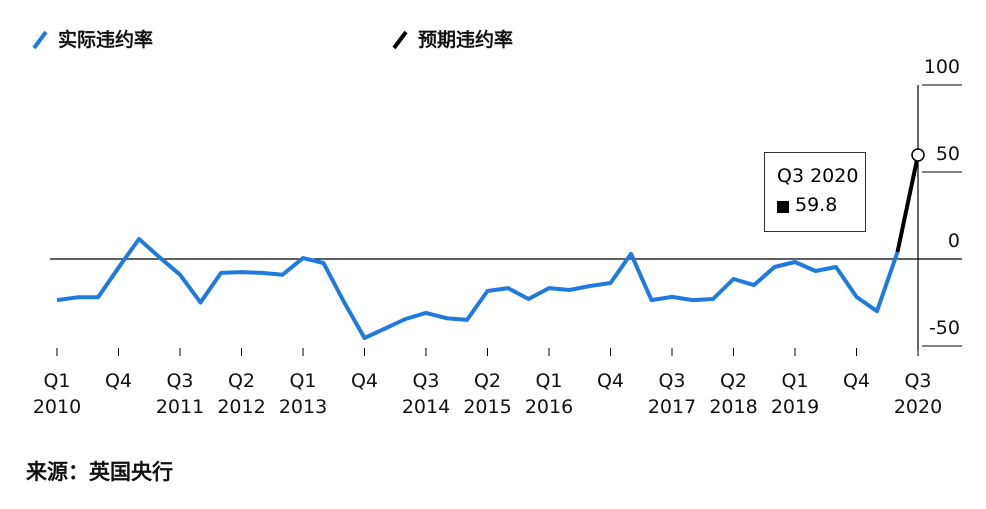  Describe the element at coordinates (180, 394) in the screenshot. I see `x-tick-label: Q3 2011` at that location.